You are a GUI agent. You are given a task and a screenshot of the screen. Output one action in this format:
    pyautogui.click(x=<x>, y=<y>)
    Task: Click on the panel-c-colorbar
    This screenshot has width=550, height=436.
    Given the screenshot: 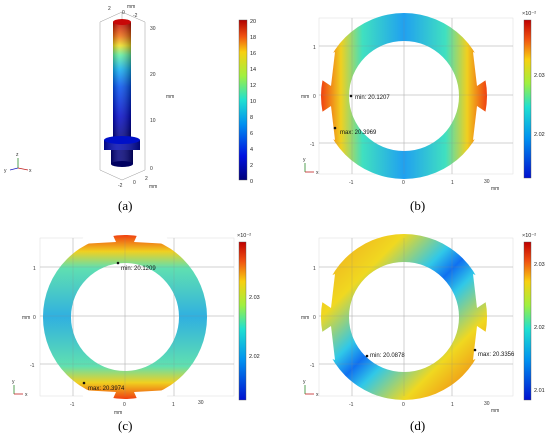 What is the action you would take?
    pyautogui.click(x=242, y=321)
    